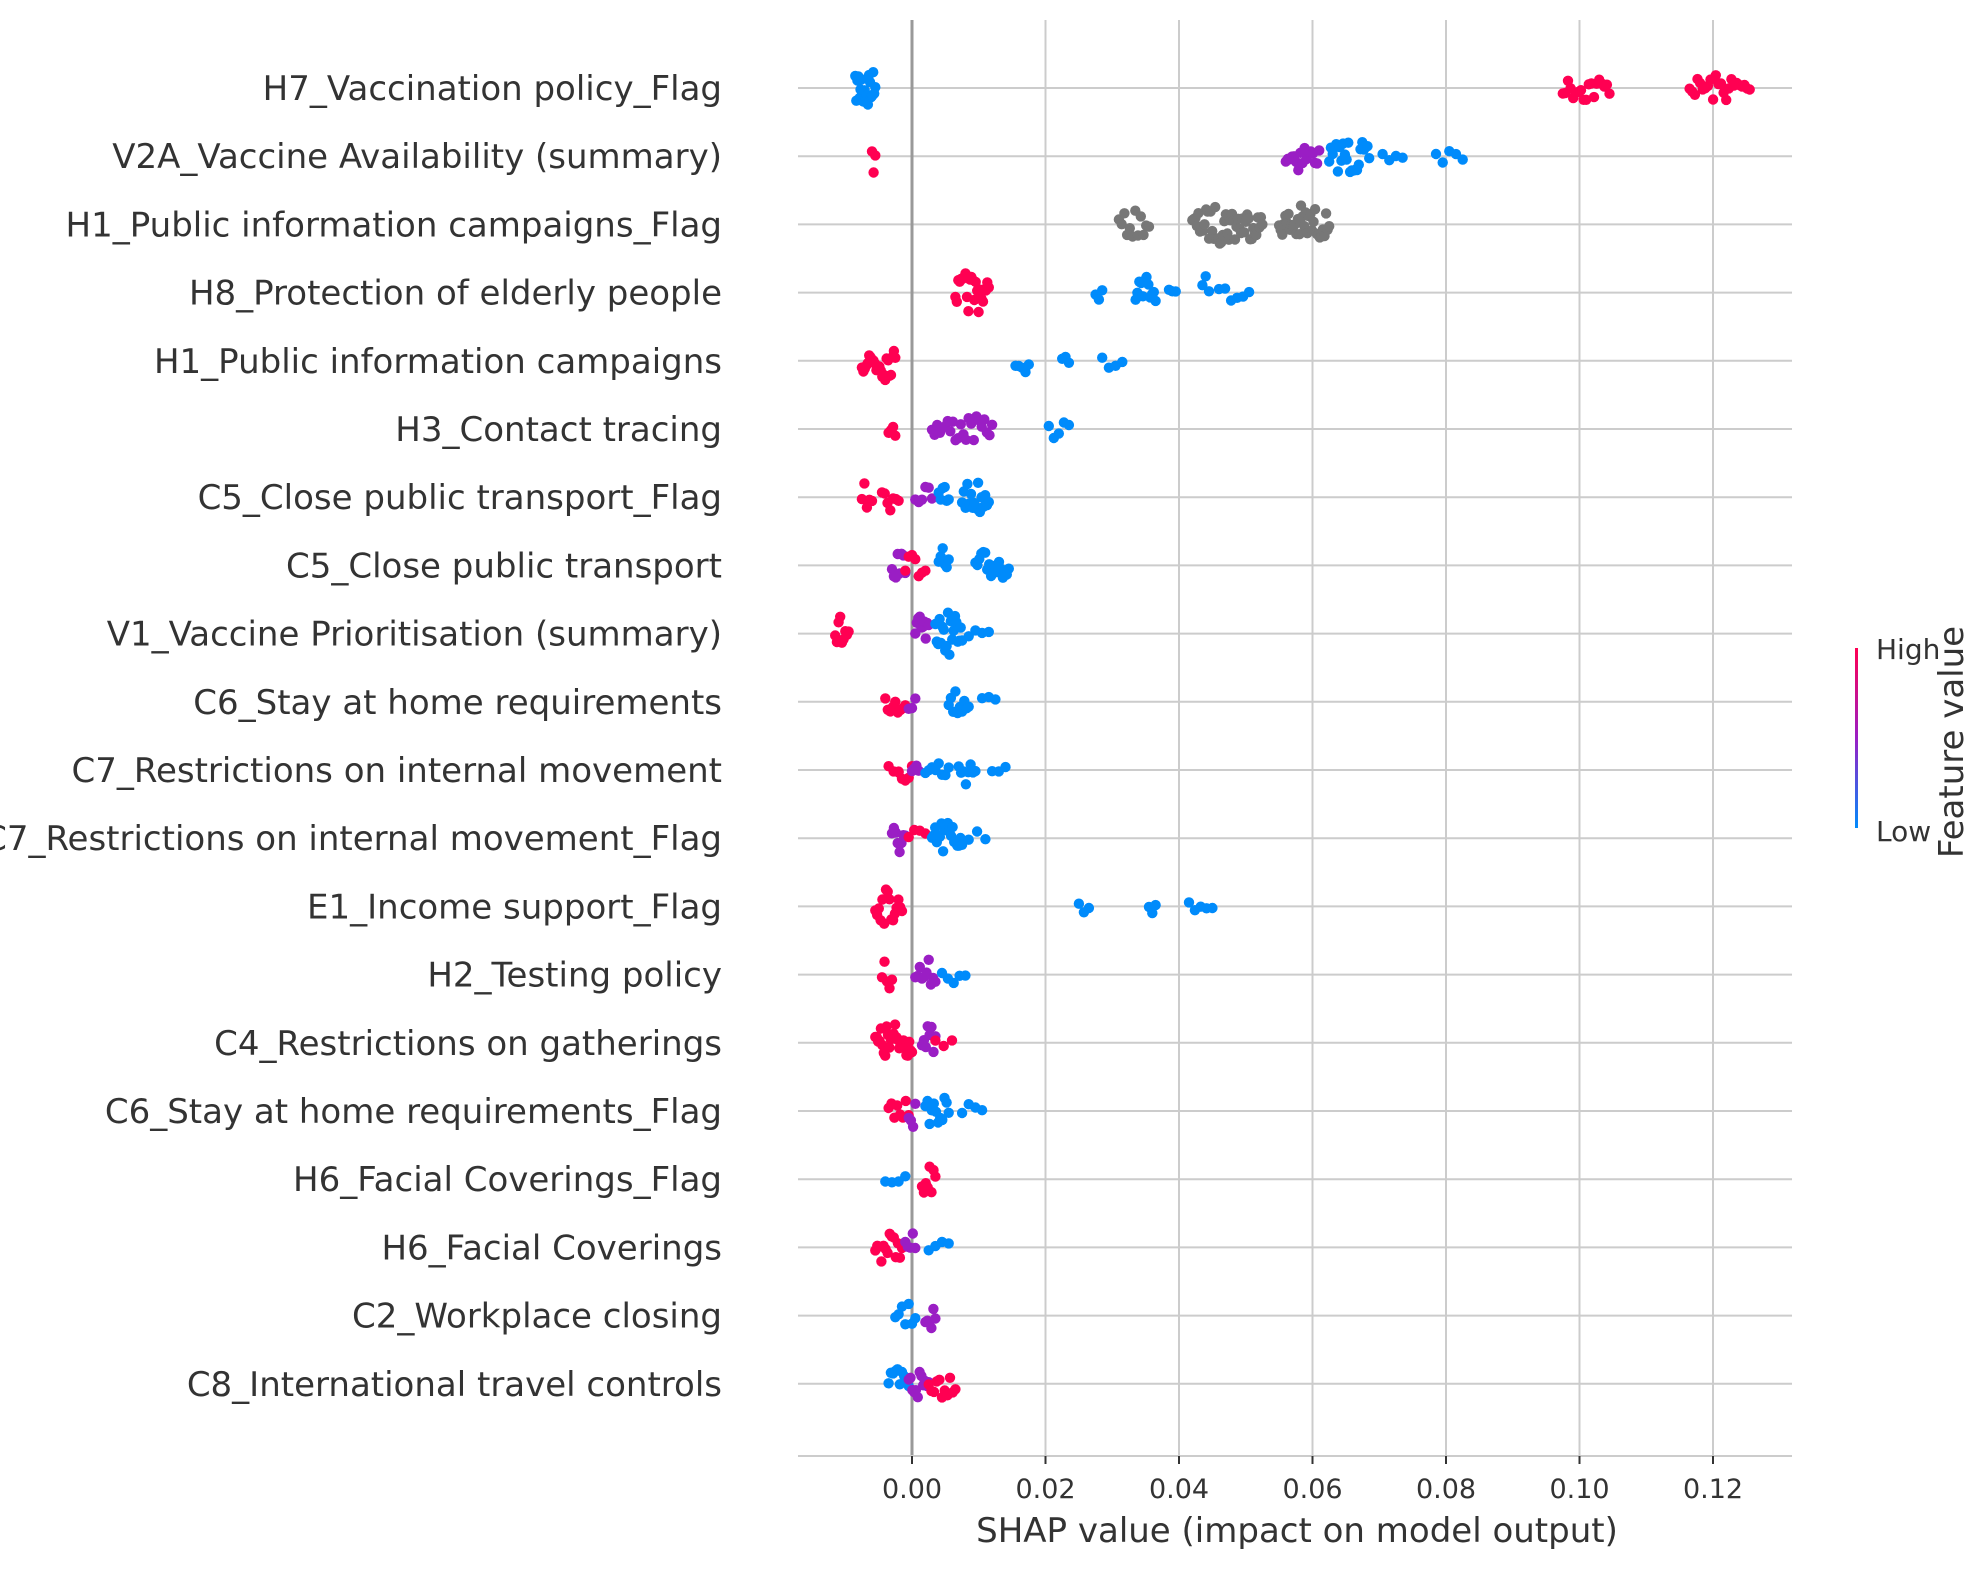  I want to click on x-tick-label: 0.12, so click(1713, 1489).